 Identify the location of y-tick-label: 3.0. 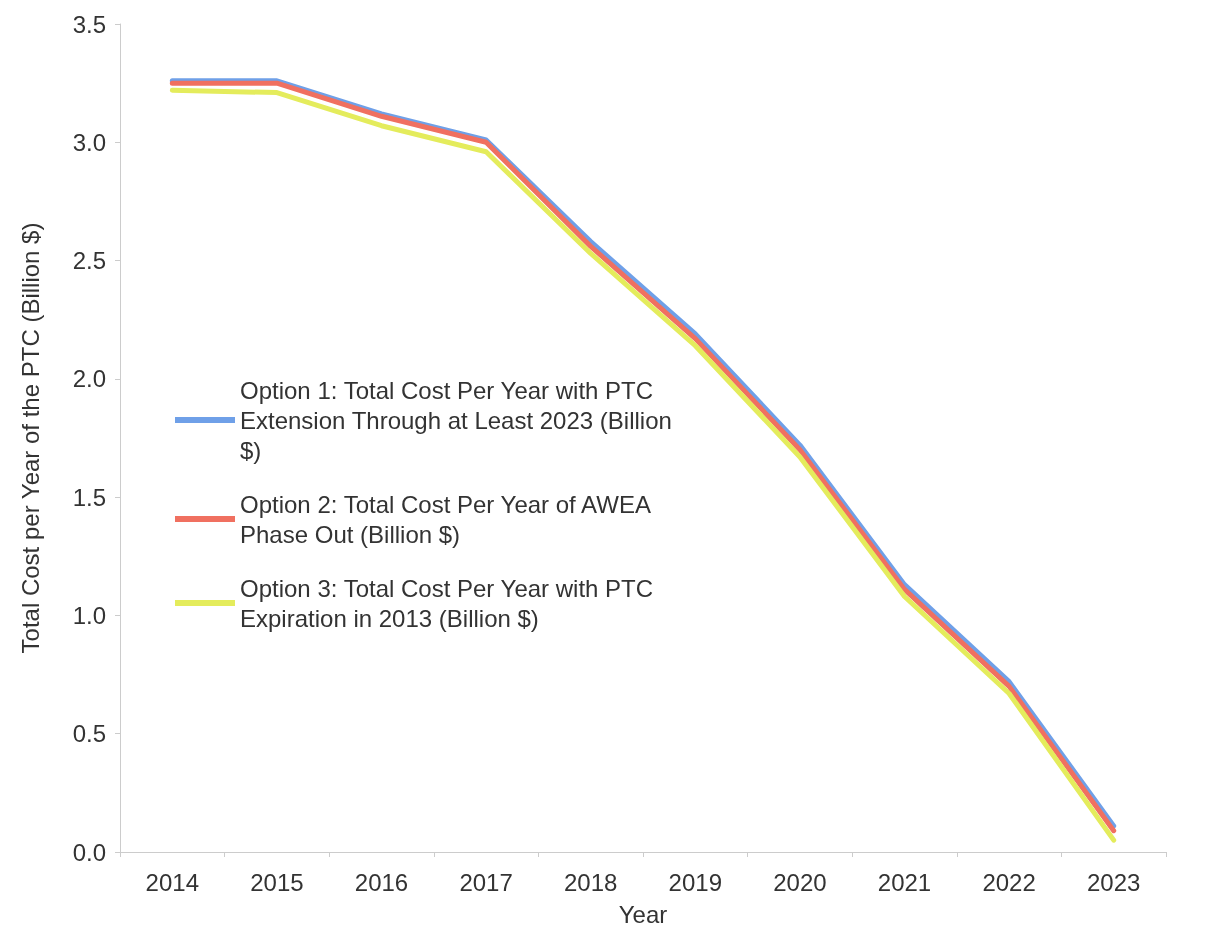
(89, 142).